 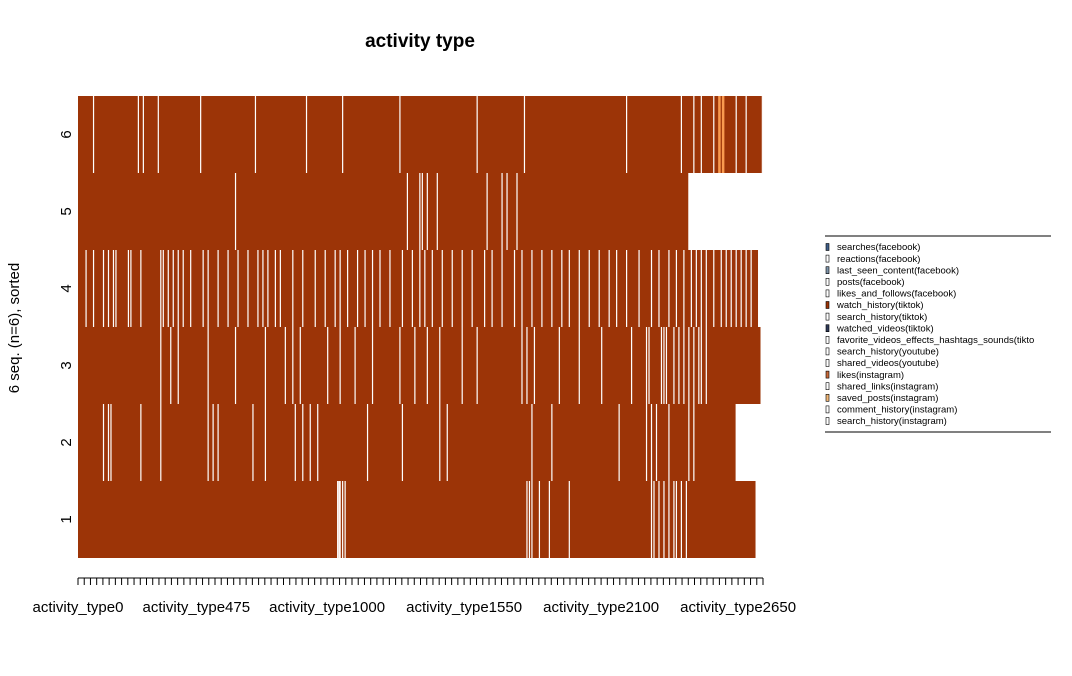 I want to click on legend-entry: searches(facebook), so click(x=872, y=247).